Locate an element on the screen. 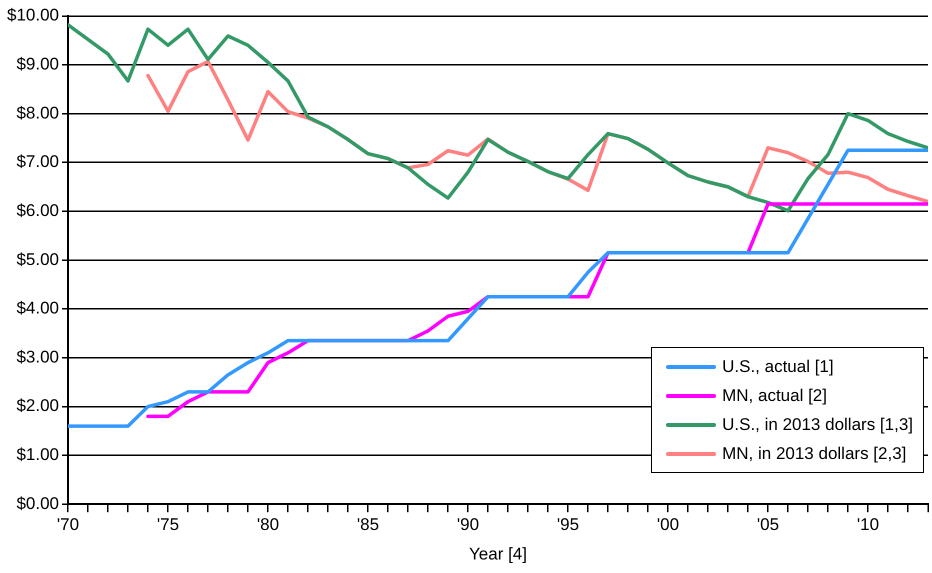  x-tick-label: '00 is located at coordinates (668, 524).